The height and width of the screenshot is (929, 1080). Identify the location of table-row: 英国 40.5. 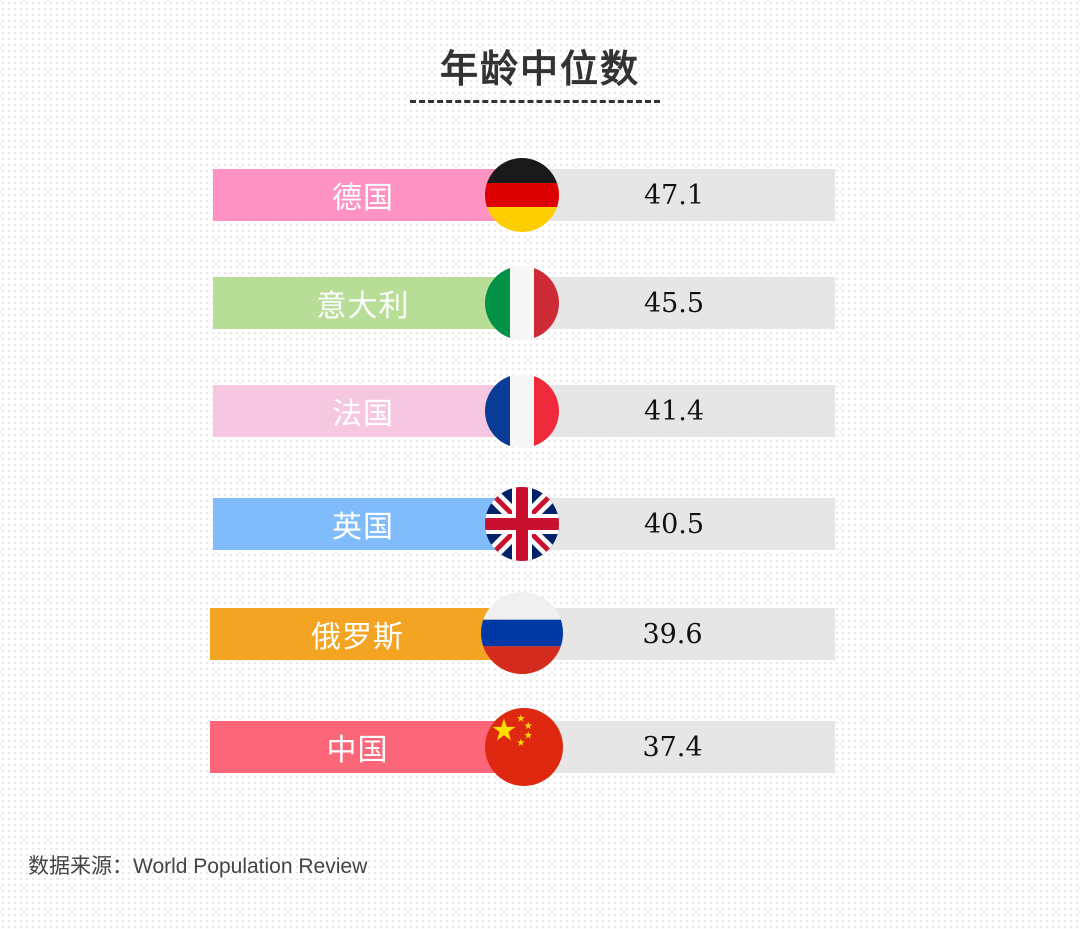
(524, 524).